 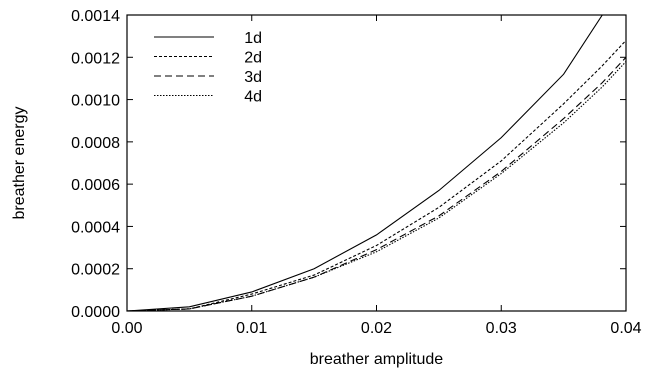 I want to click on y-tick-label: 0.0008, so click(x=95, y=143).